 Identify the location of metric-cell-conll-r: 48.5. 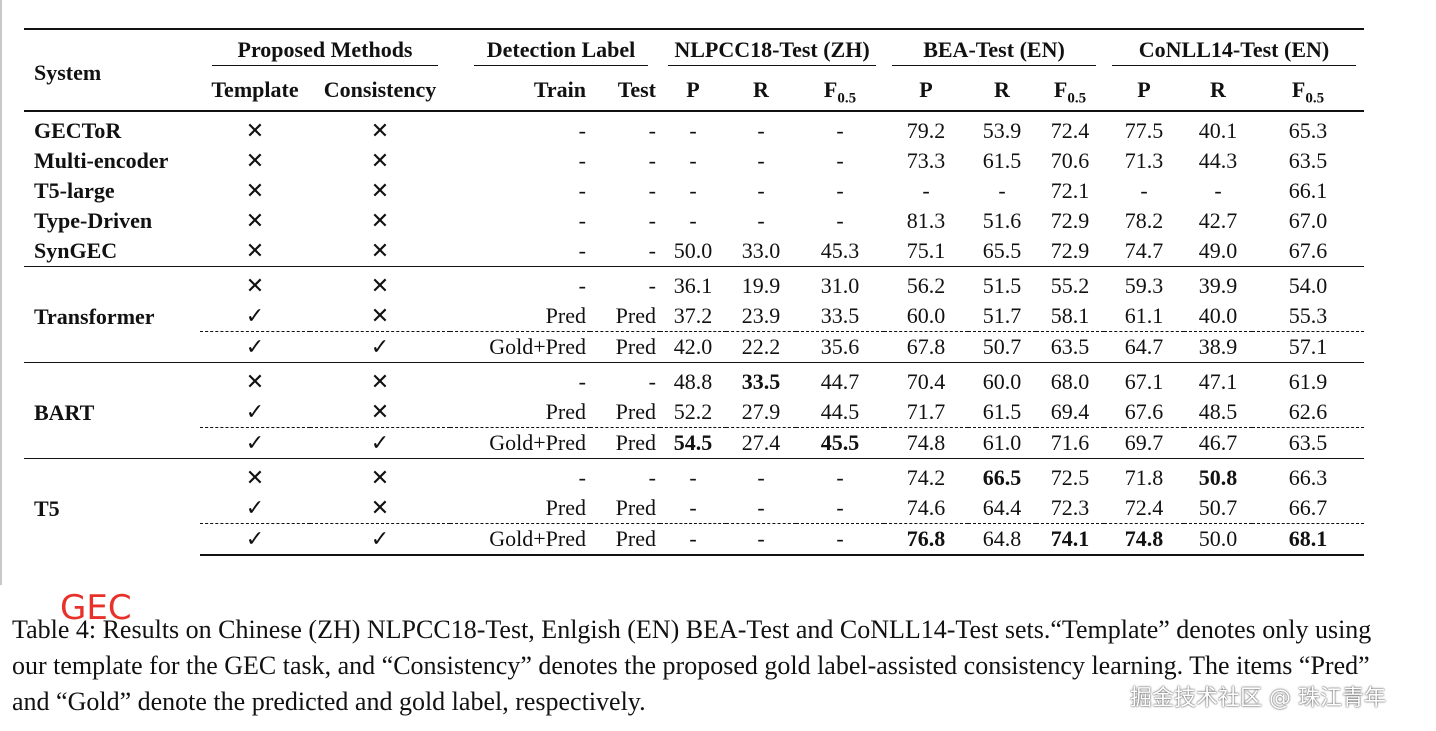
(1218, 411).